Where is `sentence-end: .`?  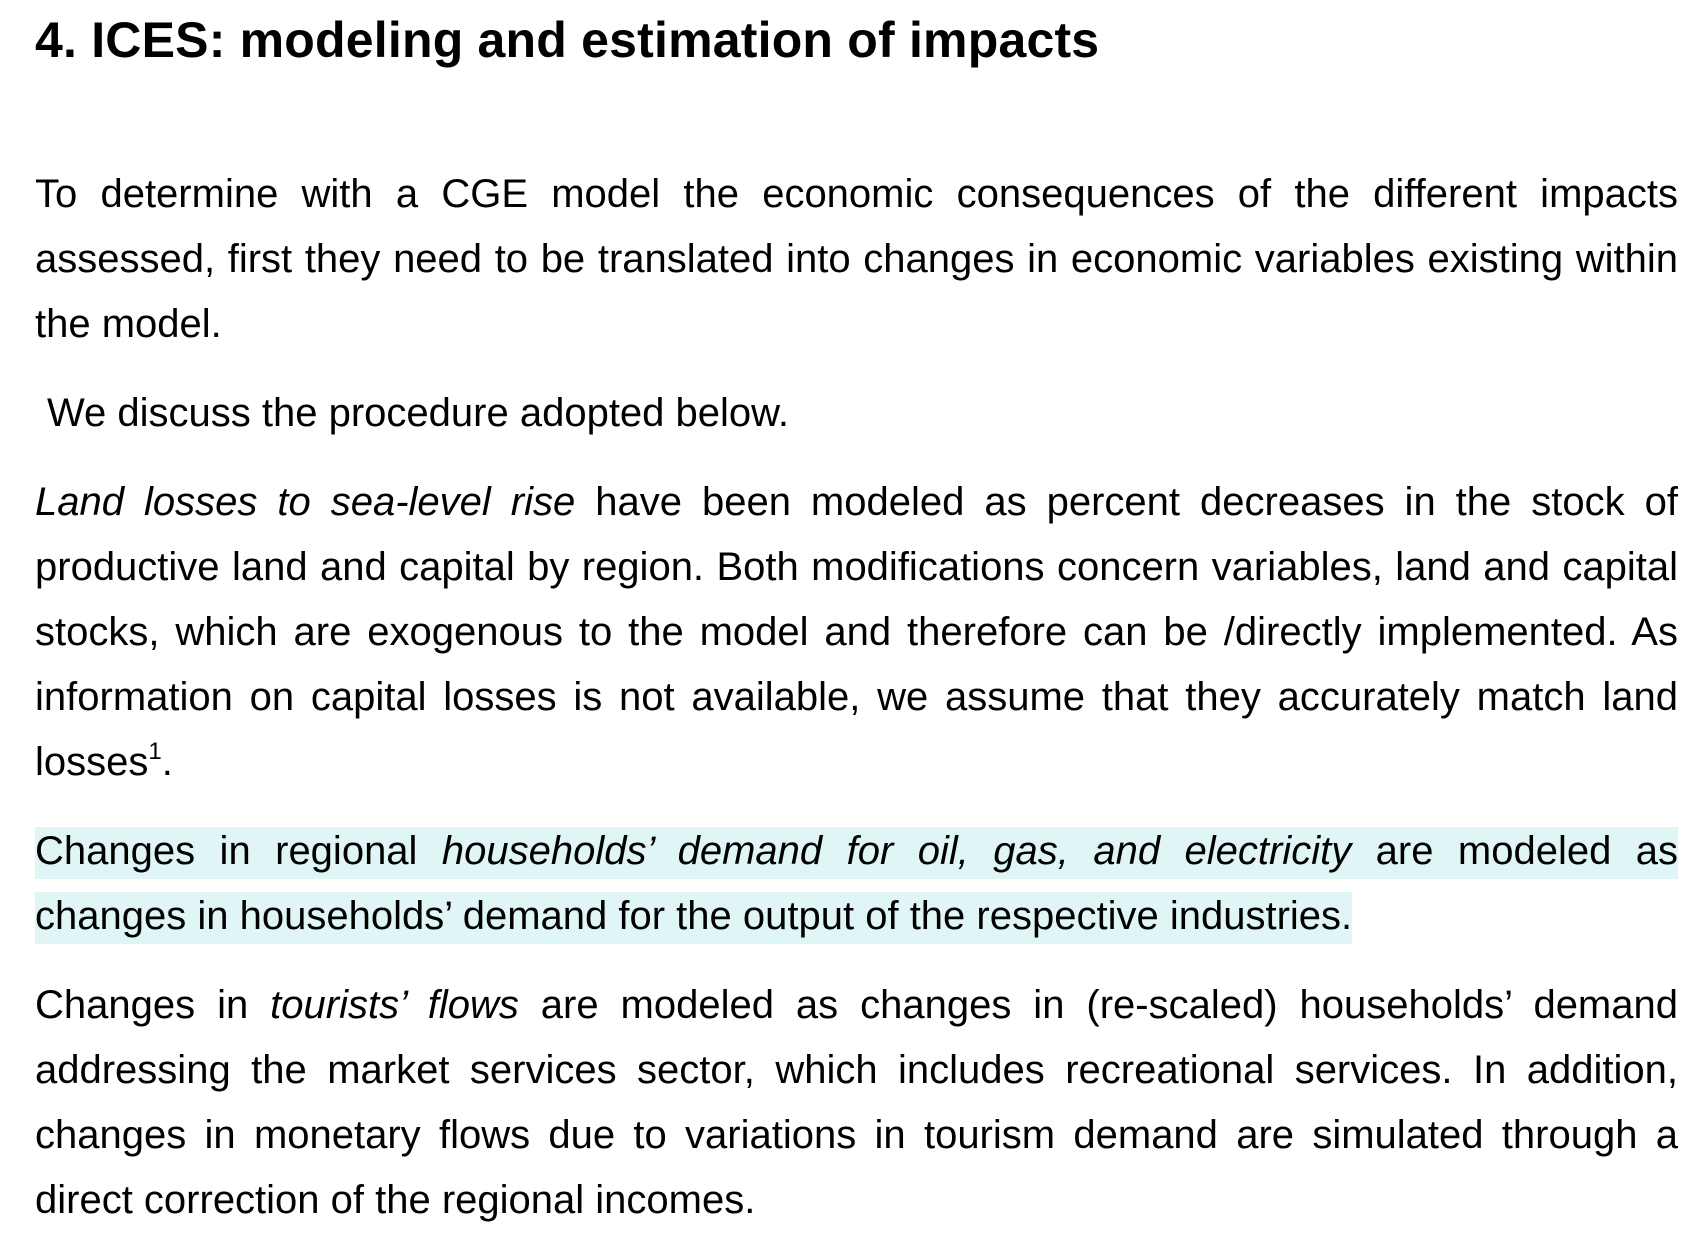
sentence-end: . is located at coordinates (167, 762).